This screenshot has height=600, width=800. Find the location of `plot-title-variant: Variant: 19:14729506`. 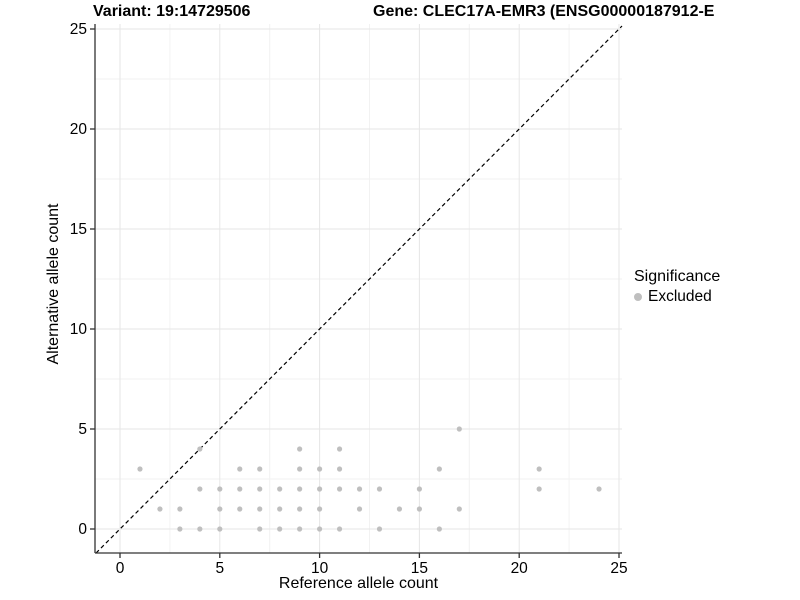

plot-title-variant: Variant: 19:14729506 is located at coordinates (172, 11).